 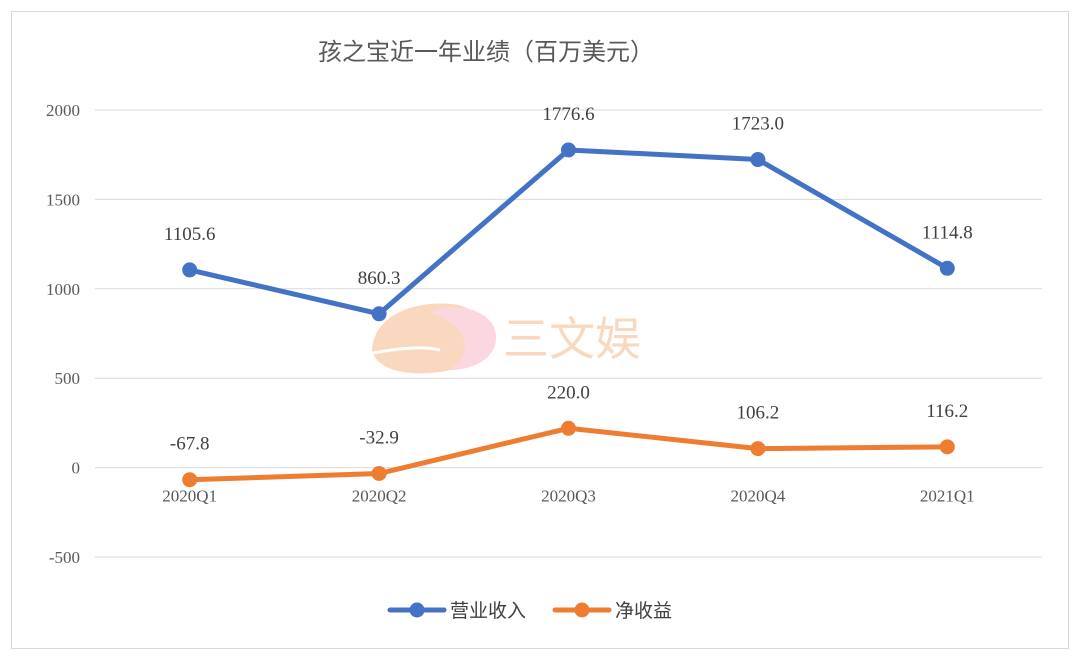 I want to click on data-label: 1105.6, so click(x=190, y=234).